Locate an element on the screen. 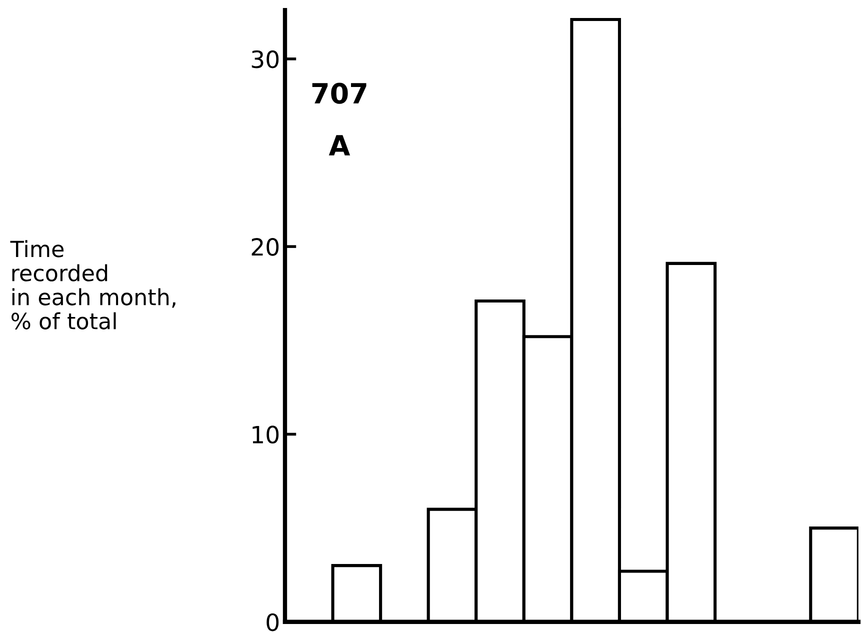 This screenshot has width=861, height=632. y-tick-label: 0 is located at coordinates (272, 622).